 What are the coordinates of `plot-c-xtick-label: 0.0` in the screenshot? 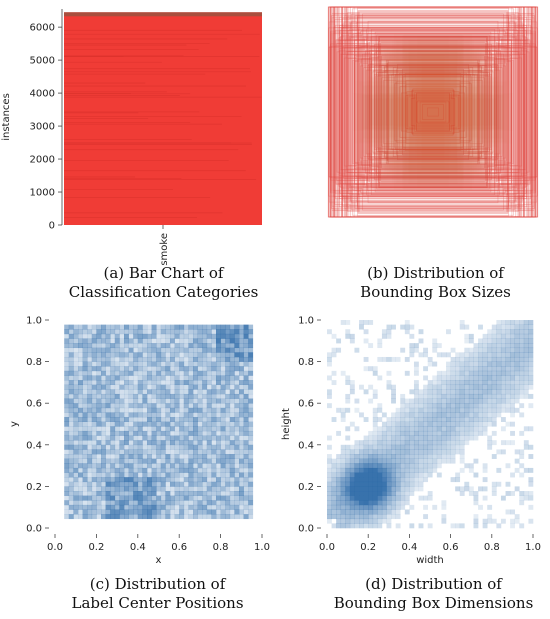 It's located at (55, 547).